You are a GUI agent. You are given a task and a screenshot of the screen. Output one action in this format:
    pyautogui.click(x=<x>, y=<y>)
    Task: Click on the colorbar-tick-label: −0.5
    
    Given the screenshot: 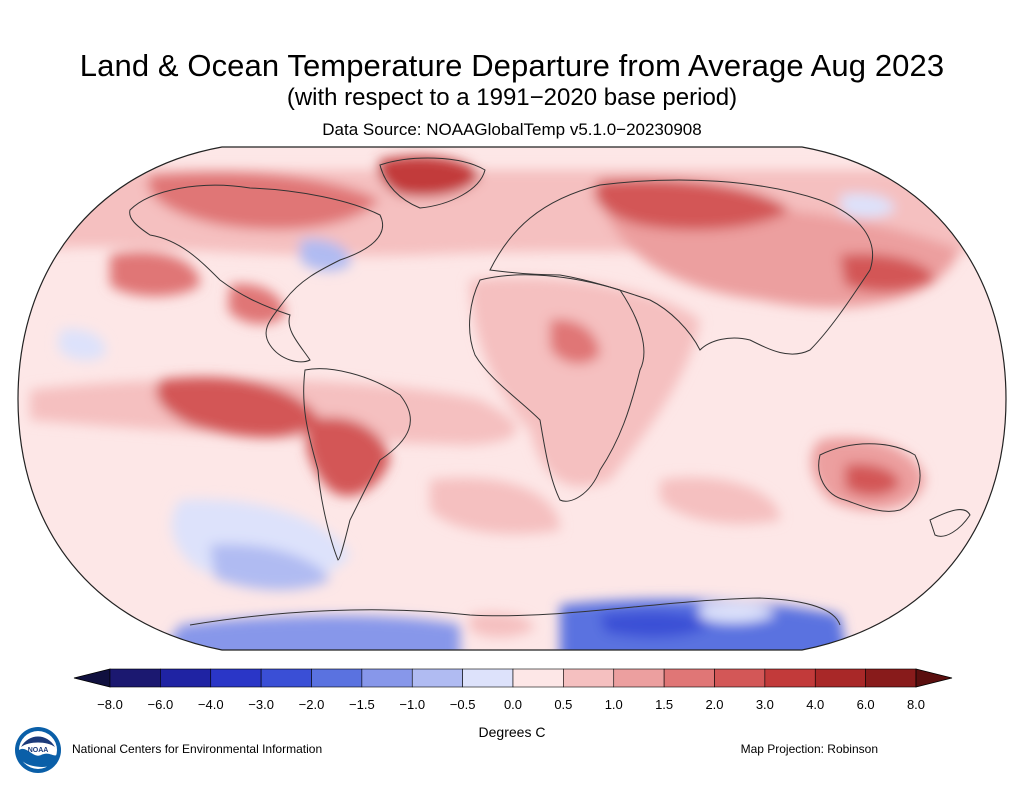 What is the action you would take?
    pyautogui.click(x=462, y=704)
    